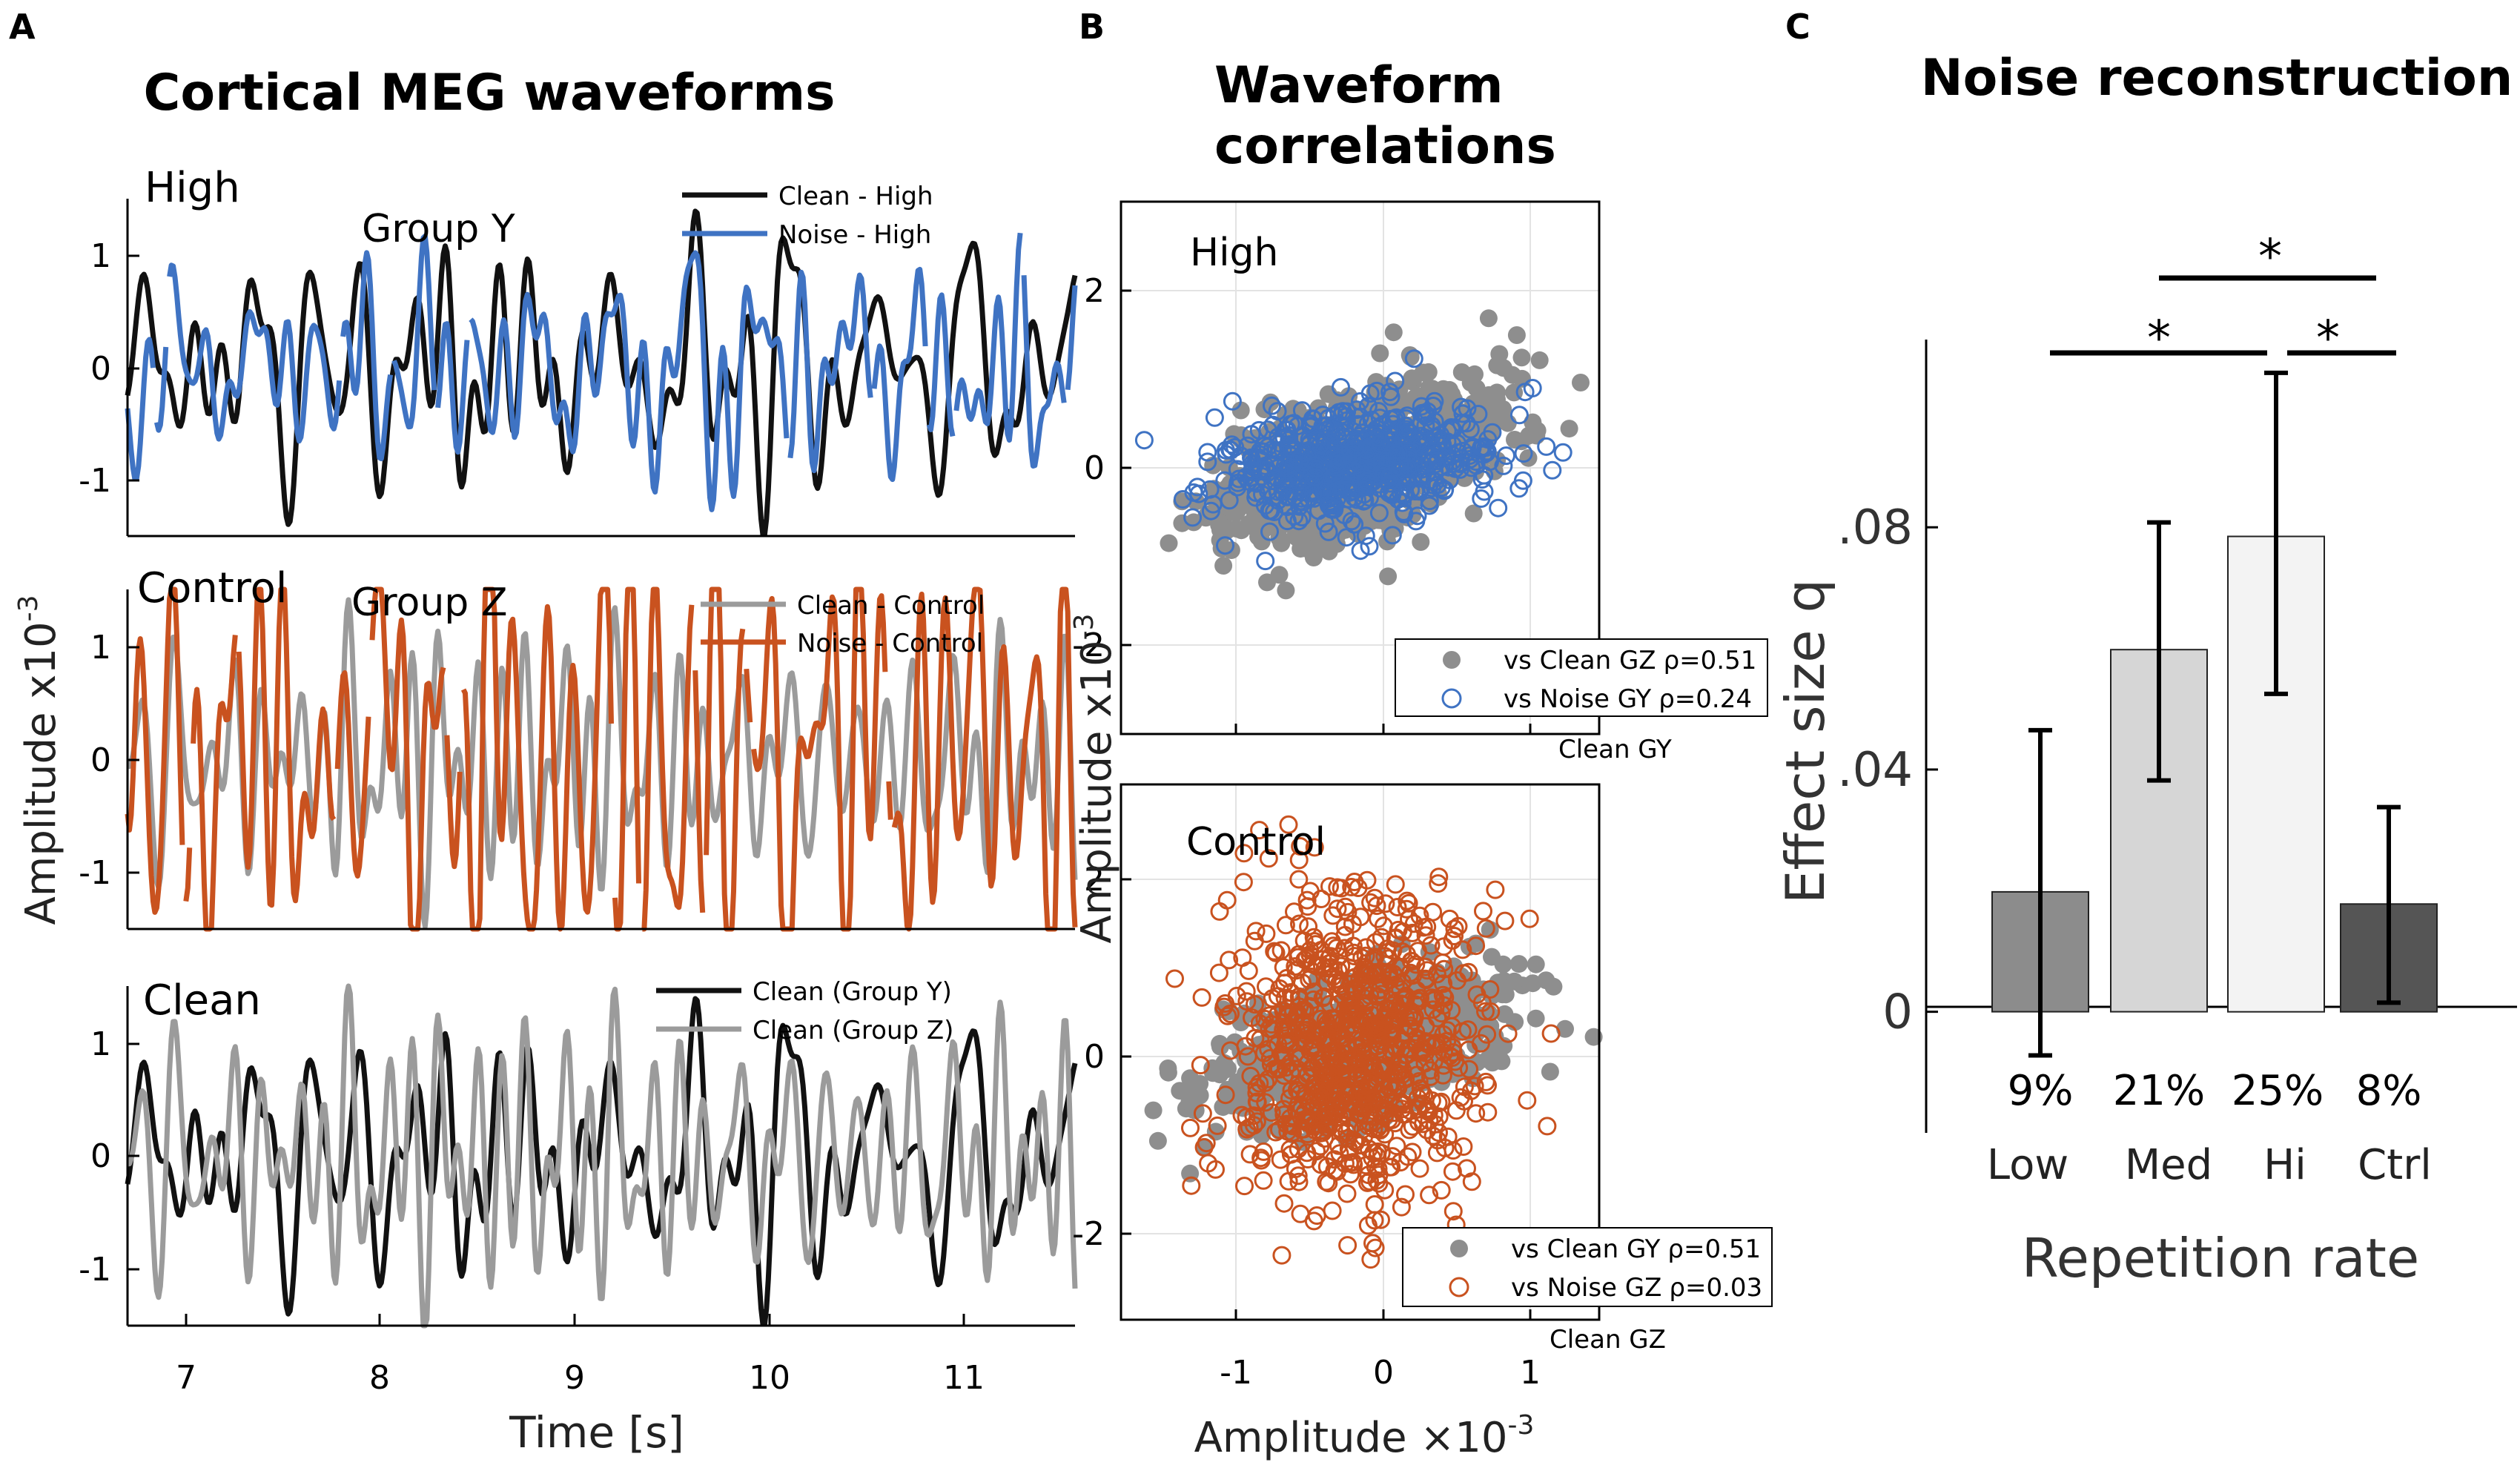 The image size is (2520, 1468). I want to click on legend-marker-open, so click(1451, 698).